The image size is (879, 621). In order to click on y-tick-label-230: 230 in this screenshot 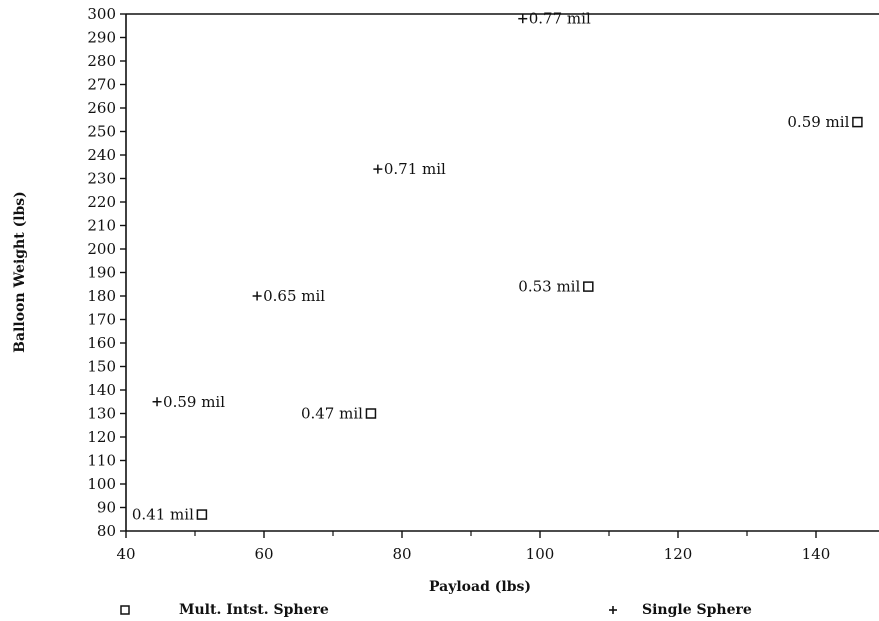, I will do `click(101, 179)`.